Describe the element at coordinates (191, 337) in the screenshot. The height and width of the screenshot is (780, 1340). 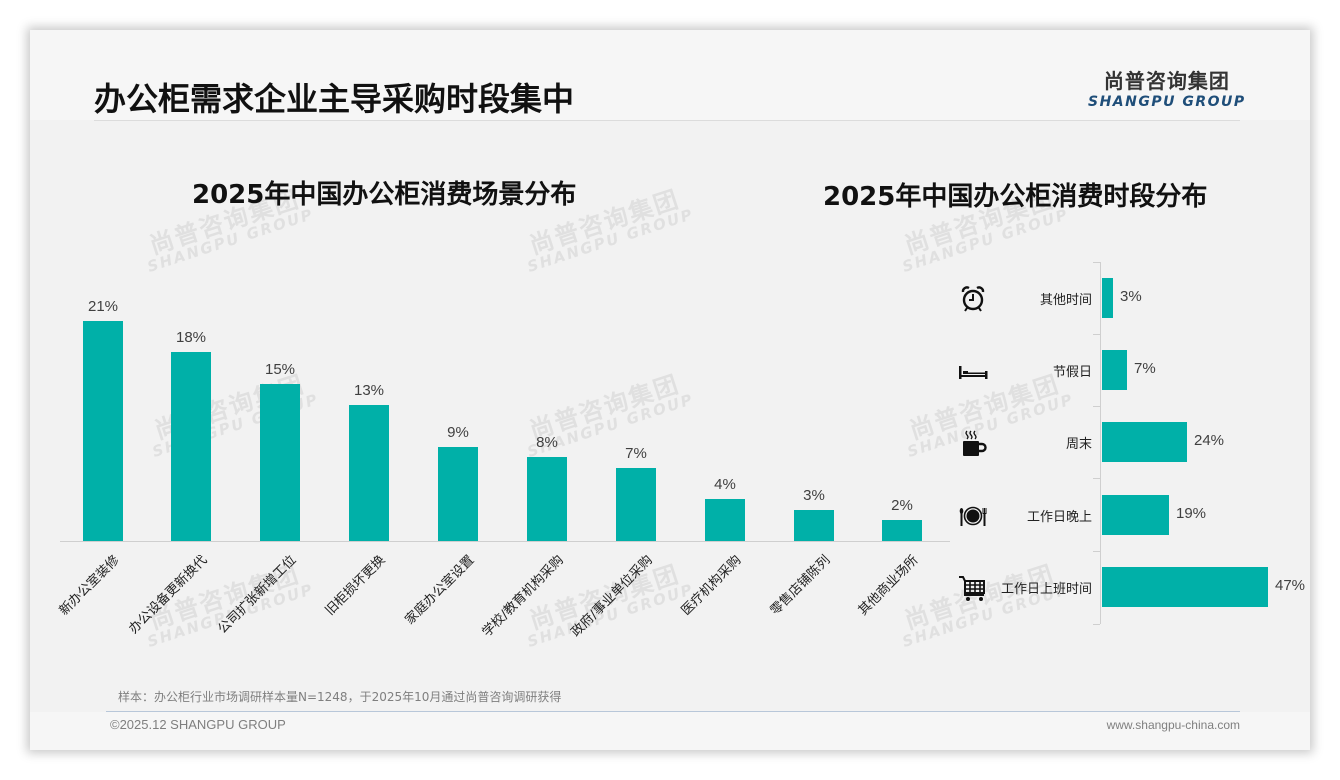
I see `bar-value-label: 18%` at that location.